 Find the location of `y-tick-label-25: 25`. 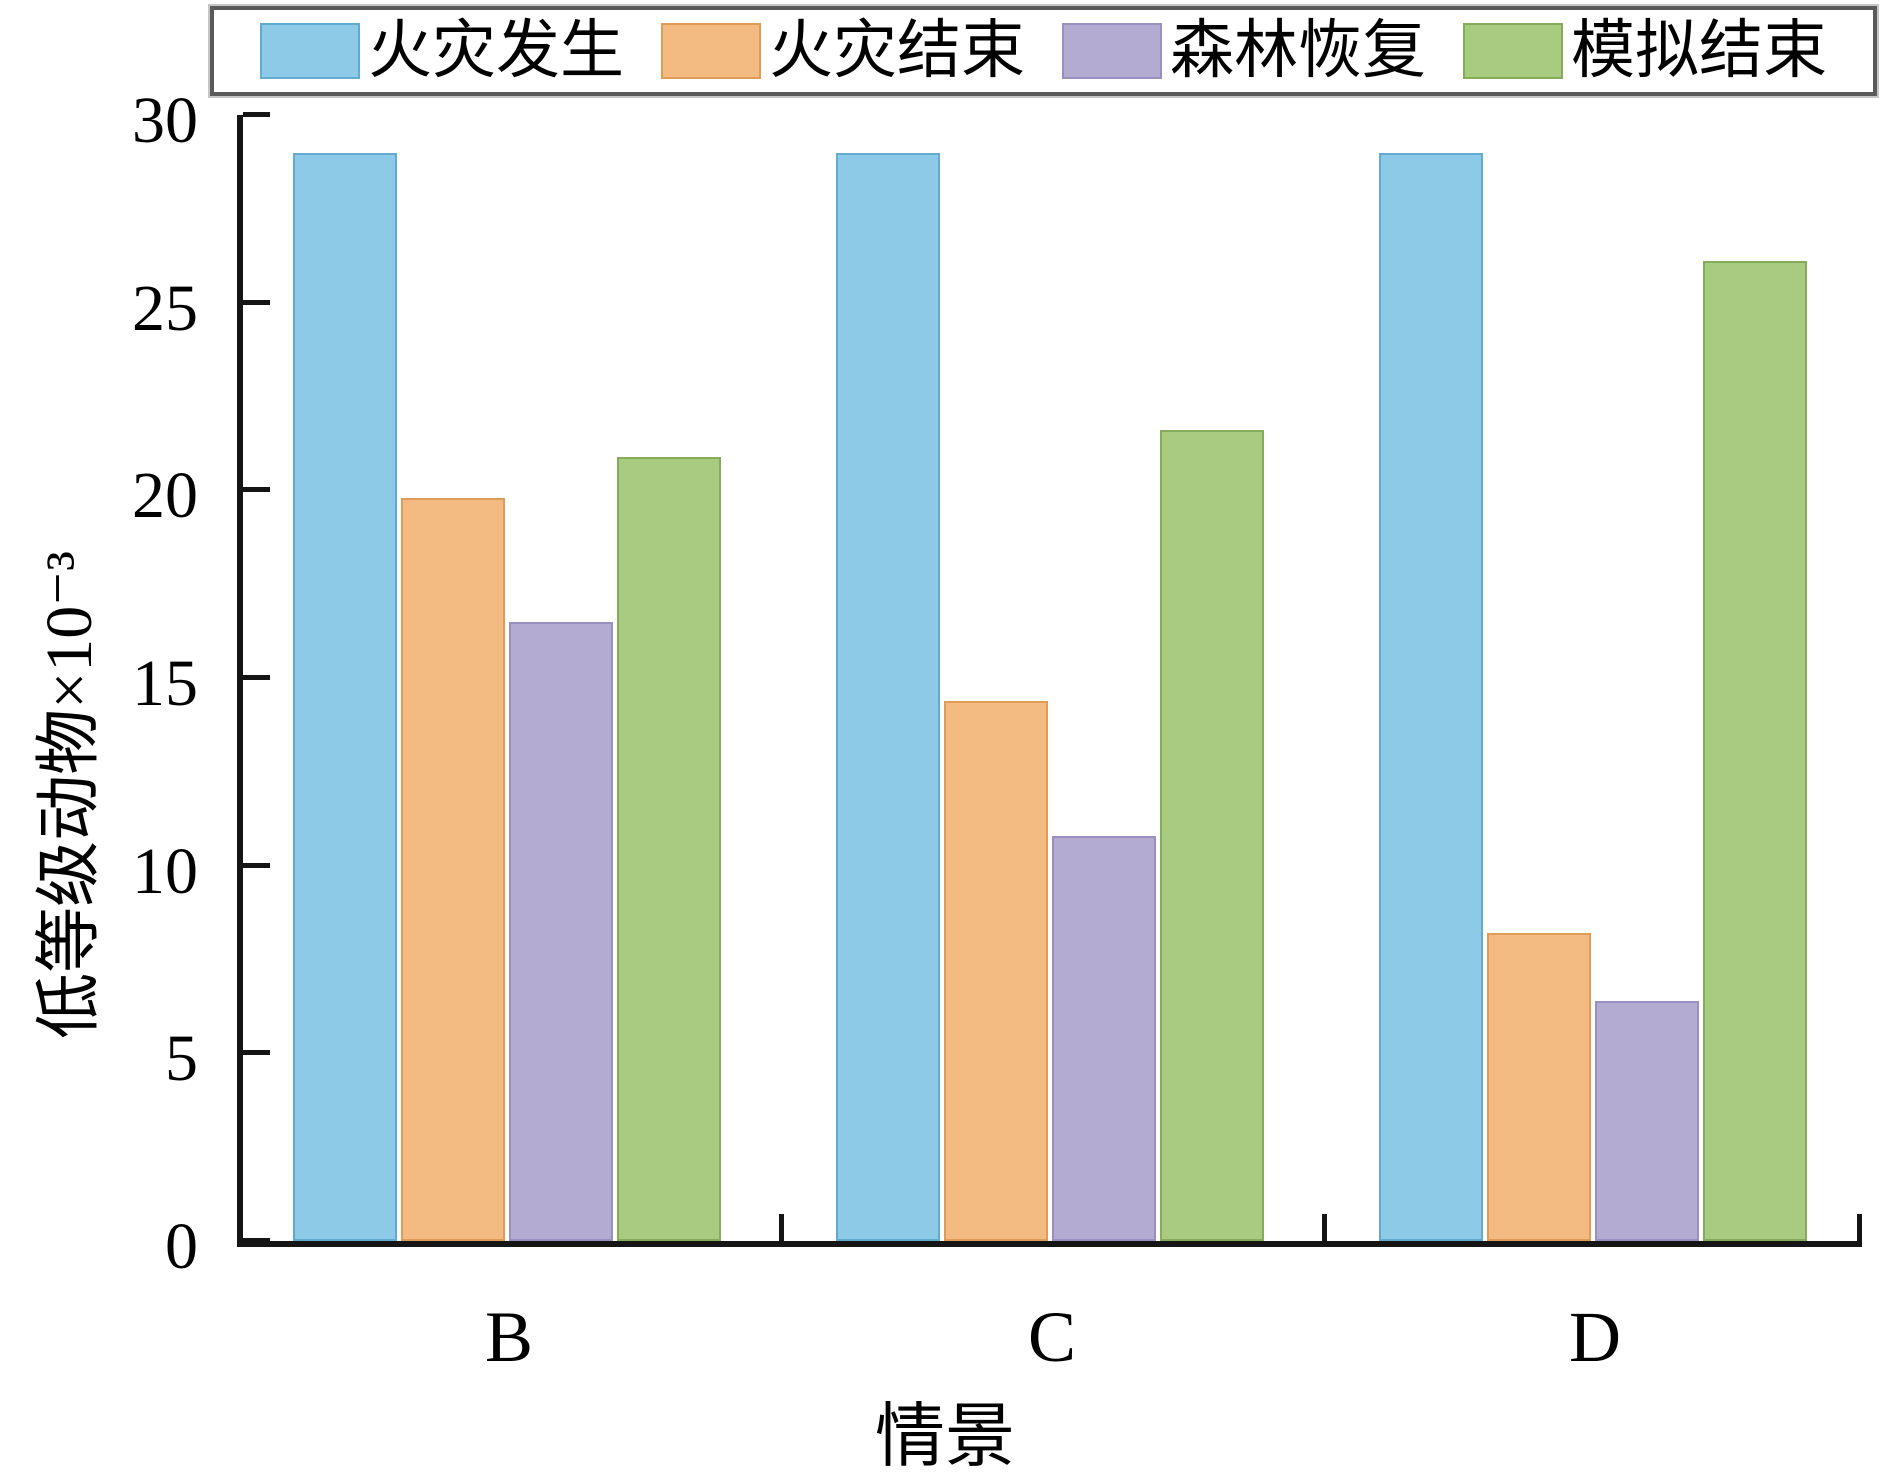

y-tick-label-25: 25 is located at coordinates (165, 308).